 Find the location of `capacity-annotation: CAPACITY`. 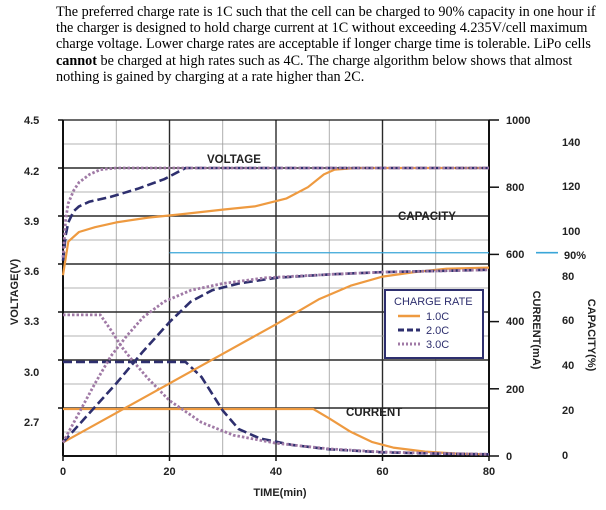

capacity-annotation: CAPACITY is located at coordinates (427, 217).